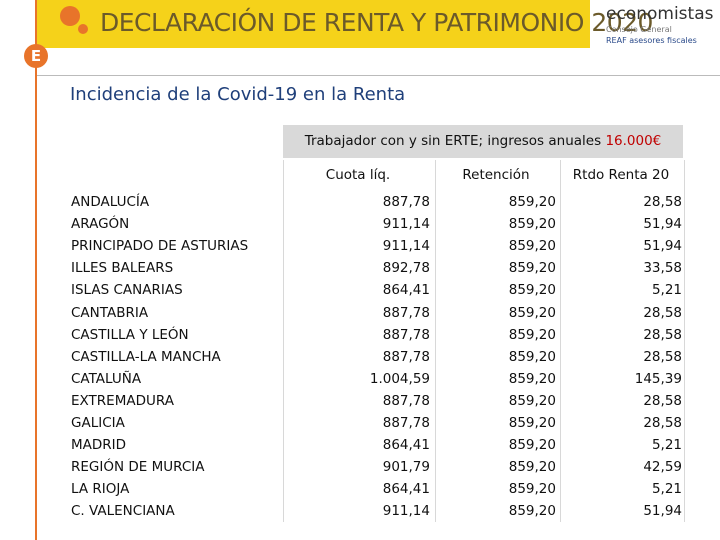  Describe the element at coordinates (406, 467) in the screenshot. I see `cell-value: 901,79` at that location.